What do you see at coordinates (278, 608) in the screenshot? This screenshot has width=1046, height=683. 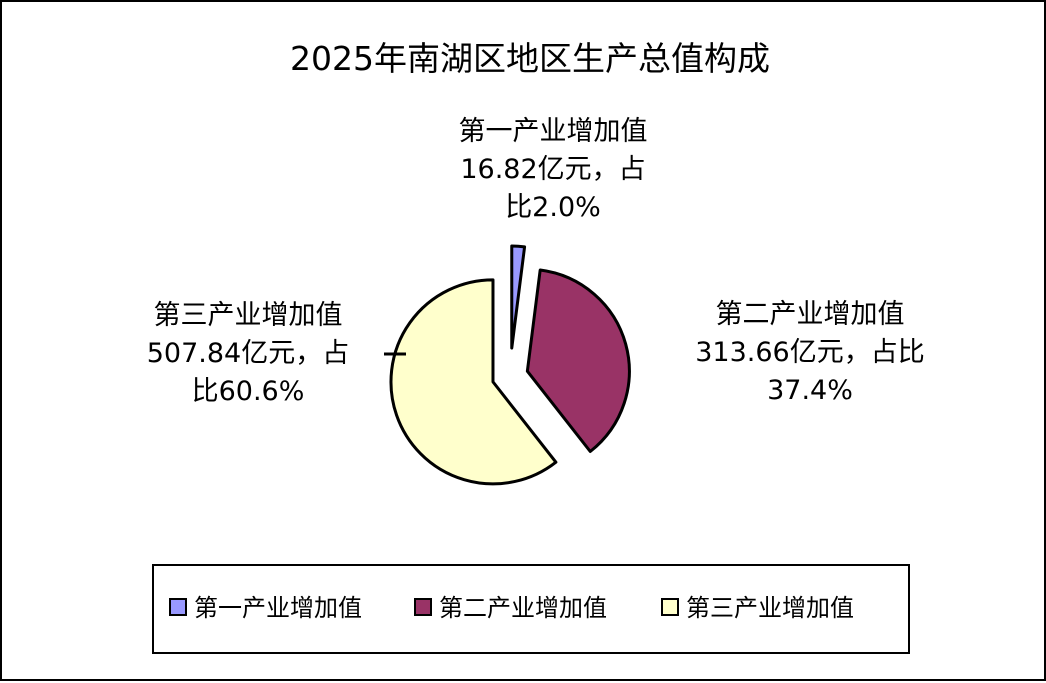 I see `legend-label-primary: 第一产业增加值` at bounding box center [278, 608].